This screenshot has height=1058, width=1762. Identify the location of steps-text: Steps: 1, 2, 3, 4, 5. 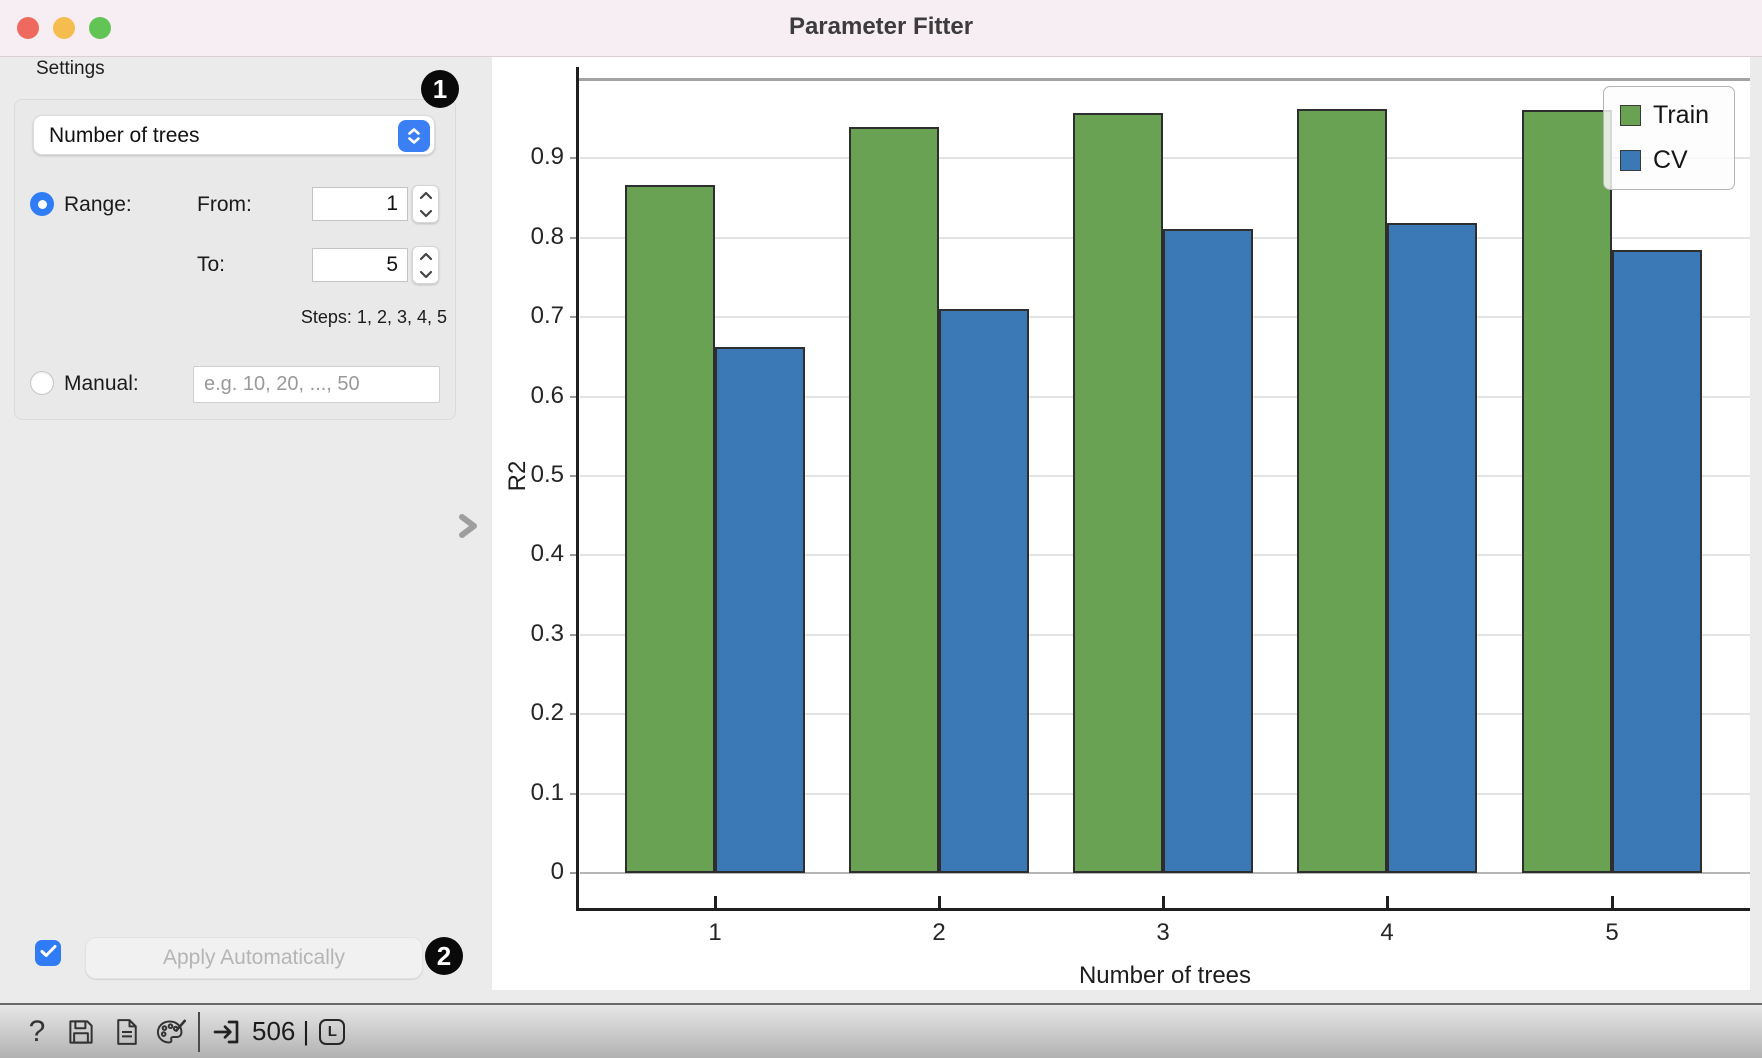
(373, 317).